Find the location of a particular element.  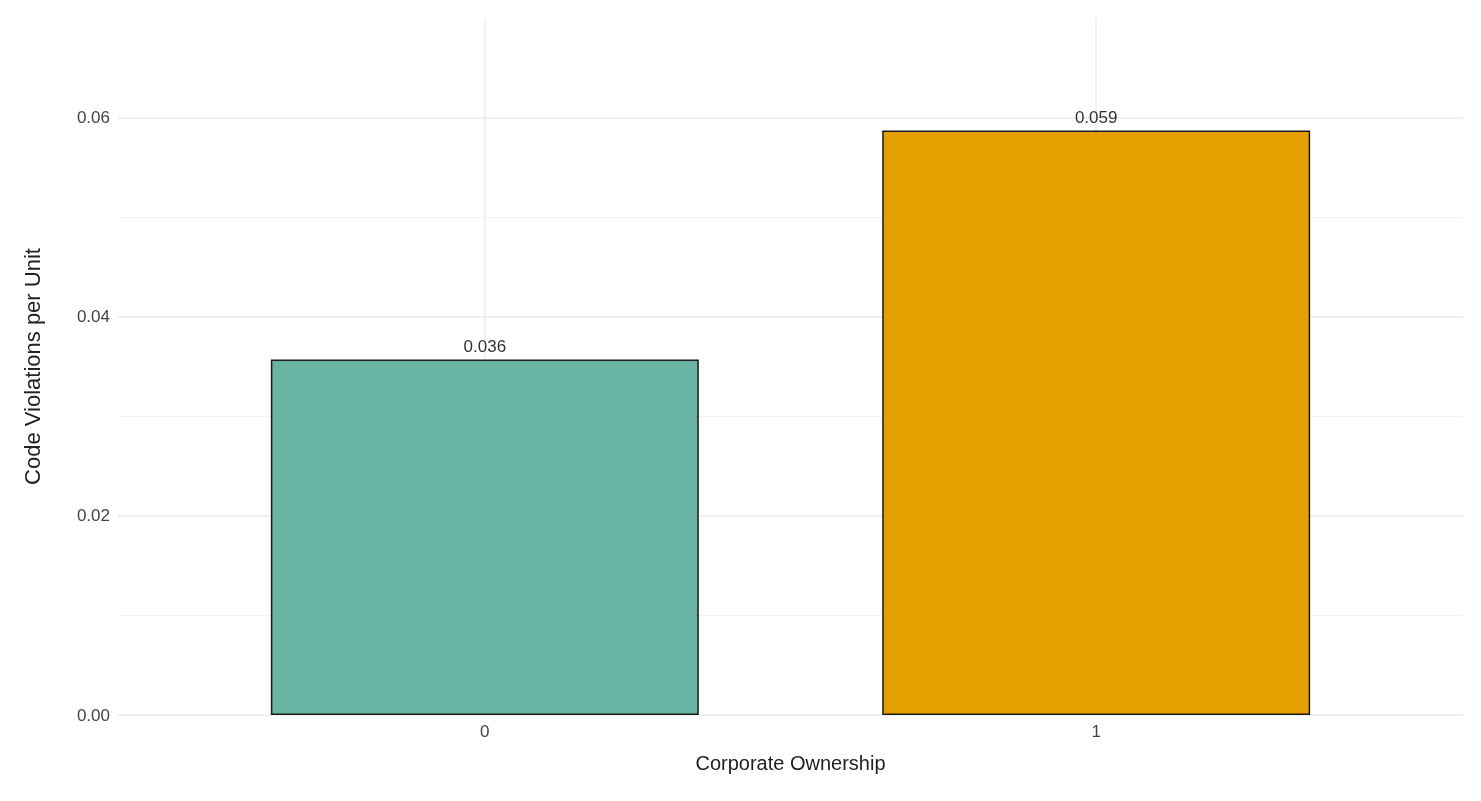

x-tick-label: 1 is located at coordinates (1096, 731).